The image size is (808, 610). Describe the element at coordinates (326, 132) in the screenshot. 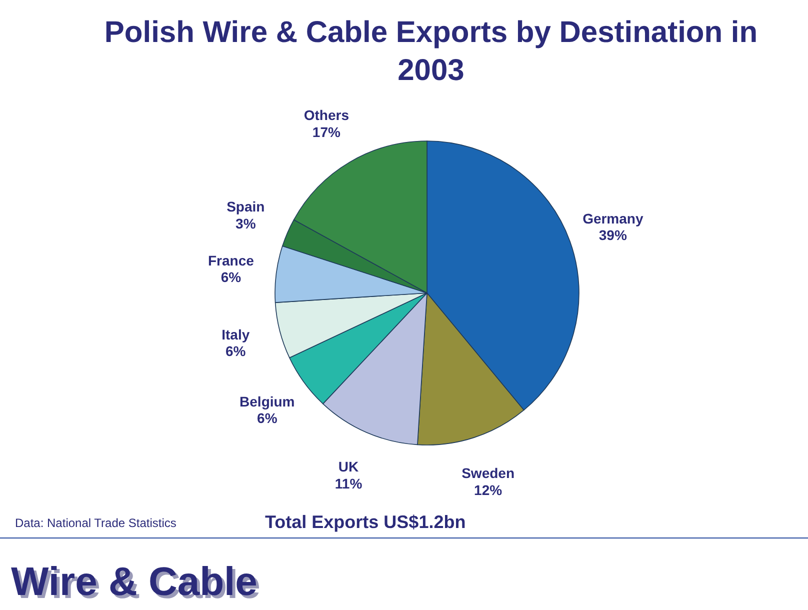

I see `data-label: 17%` at that location.